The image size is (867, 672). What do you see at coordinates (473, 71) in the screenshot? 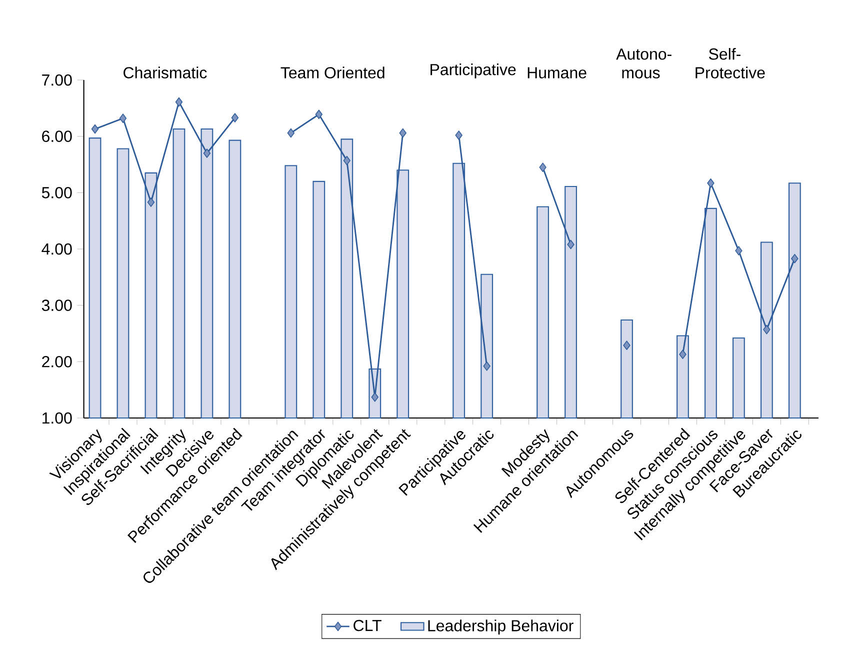
I see `text: Participative` at bounding box center [473, 71].